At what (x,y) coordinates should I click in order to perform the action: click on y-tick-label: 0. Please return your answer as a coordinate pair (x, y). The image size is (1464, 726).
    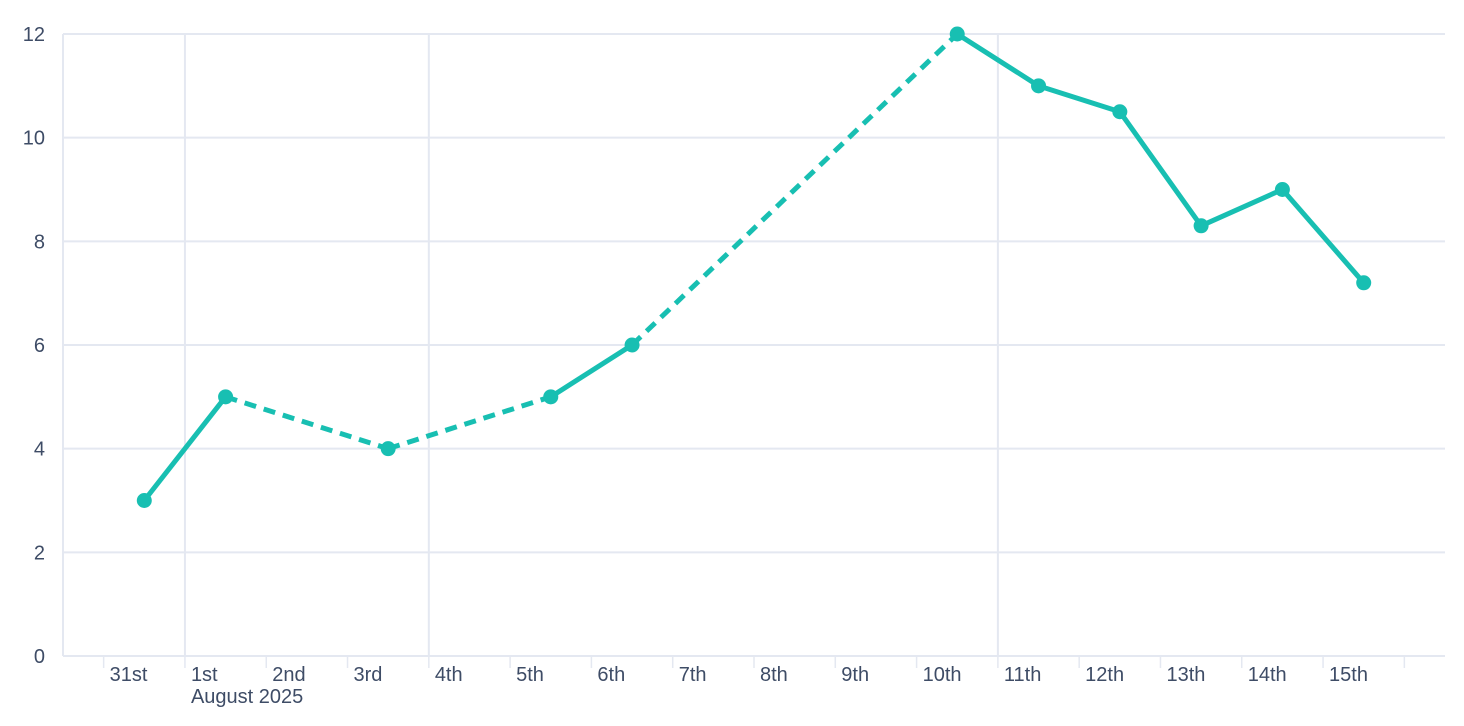
    Looking at the image, I should click on (39, 657).